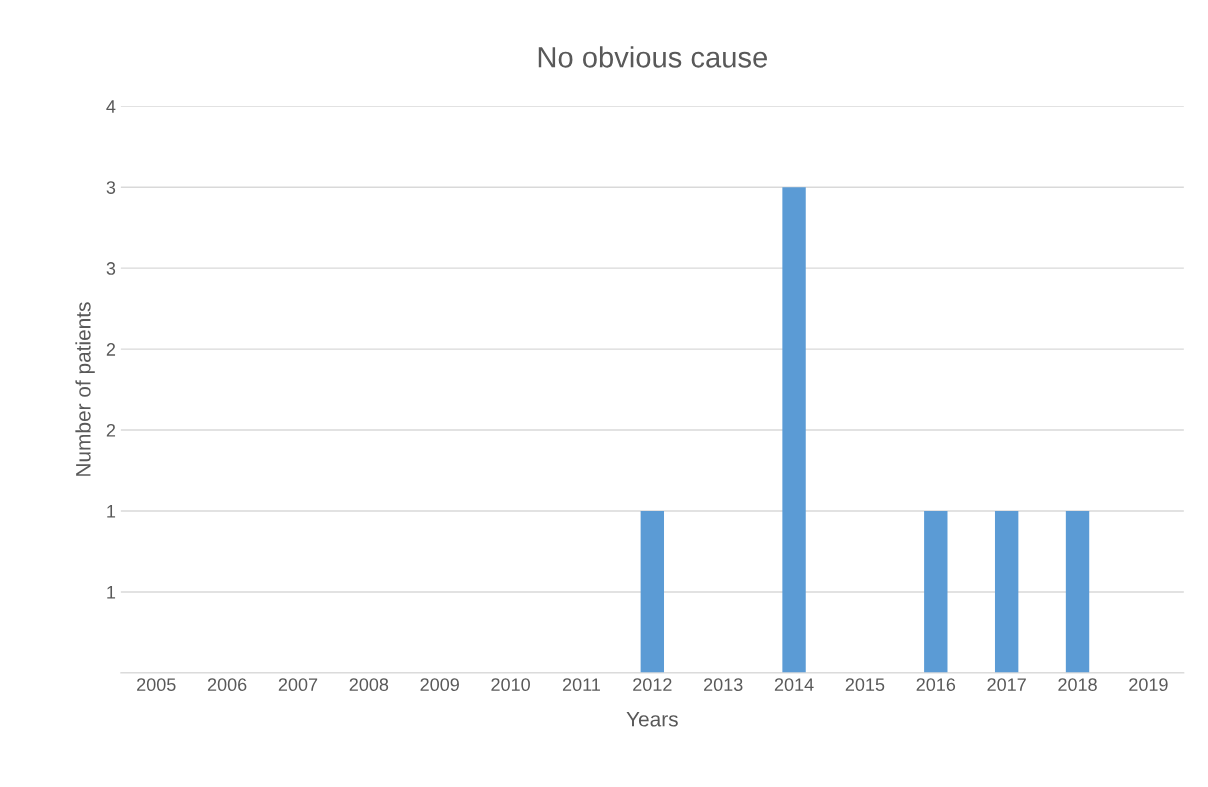 Image resolution: width=1208 pixels, height=787 pixels. I want to click on x-tick-label: 2017, so click(1006, 685).